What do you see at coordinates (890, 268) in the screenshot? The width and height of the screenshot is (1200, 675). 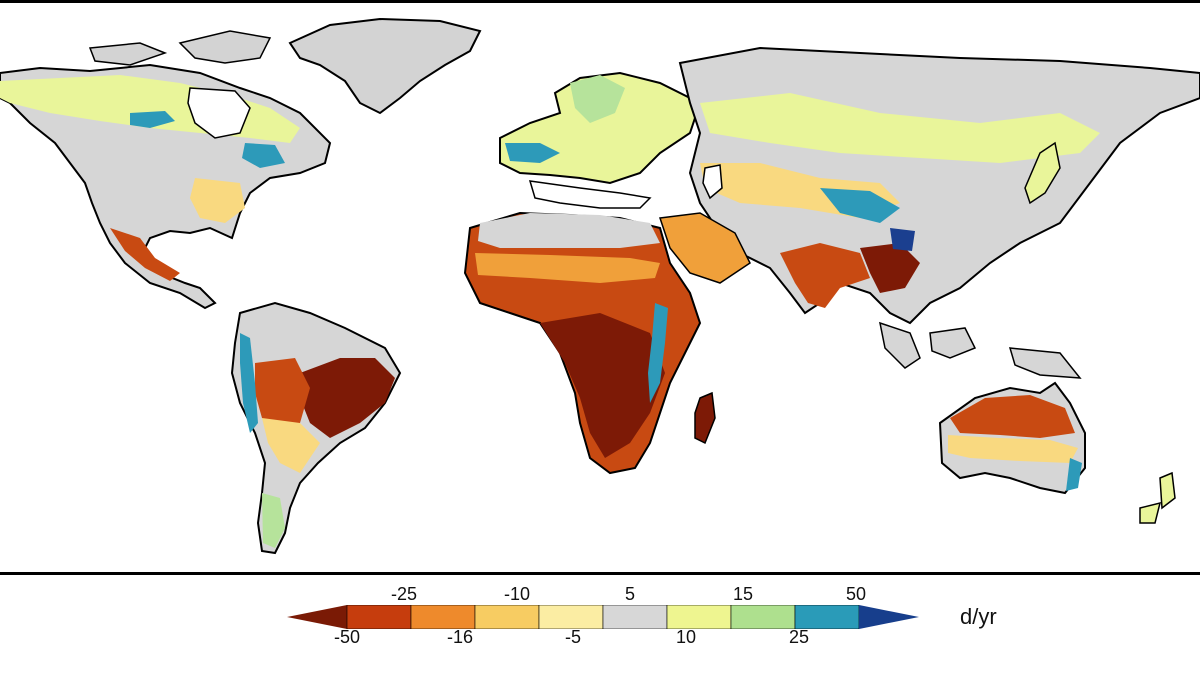 I see `se-asia-red` at bounding box center [890, 268].